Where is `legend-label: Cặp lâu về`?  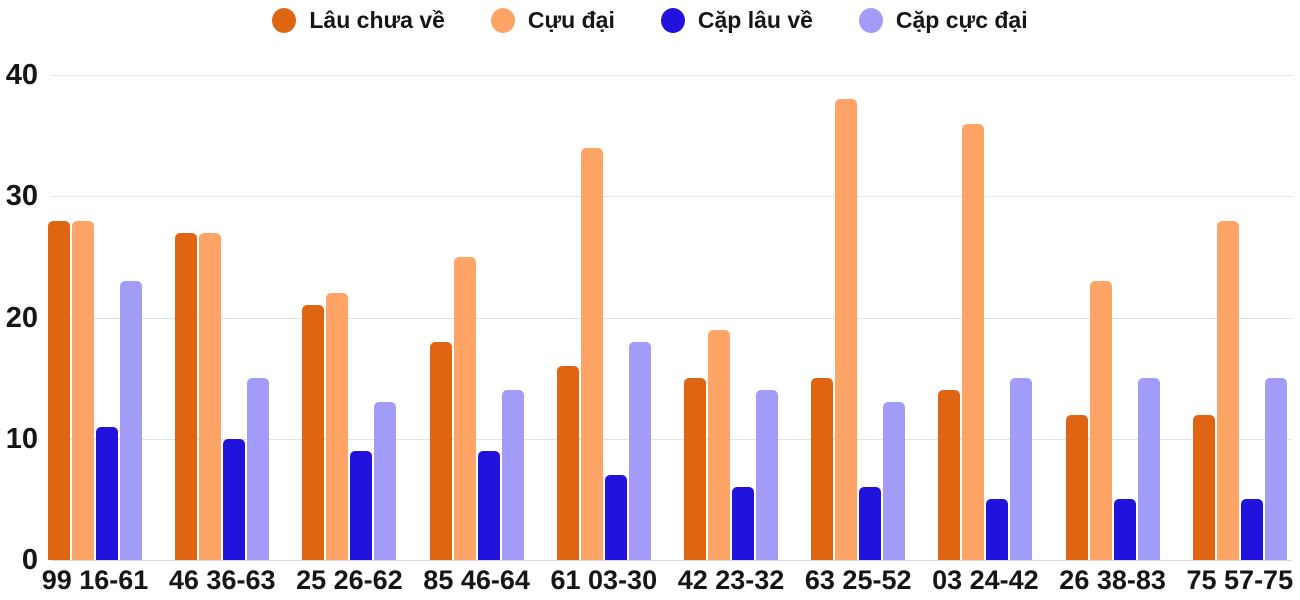
legend-label: Cặp lâu về is located at coordinates (755, 20).